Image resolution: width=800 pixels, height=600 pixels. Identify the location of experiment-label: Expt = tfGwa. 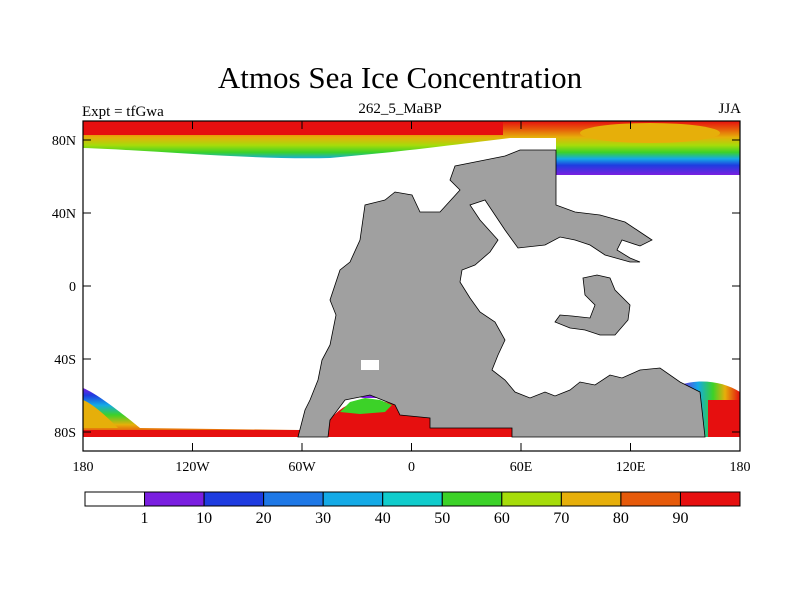
(123, 112).